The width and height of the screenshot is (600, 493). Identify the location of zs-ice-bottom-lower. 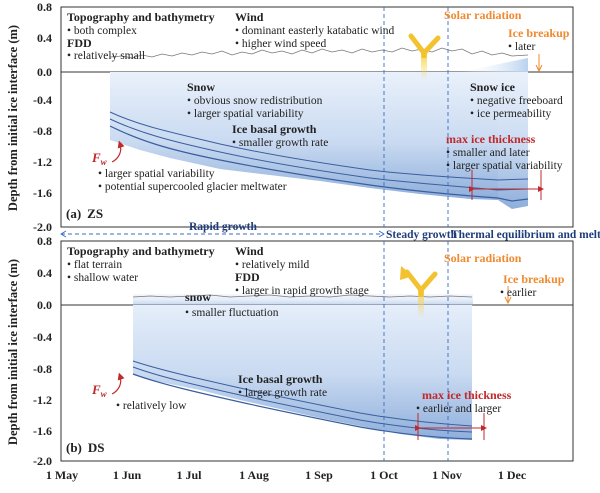
(319, 163).